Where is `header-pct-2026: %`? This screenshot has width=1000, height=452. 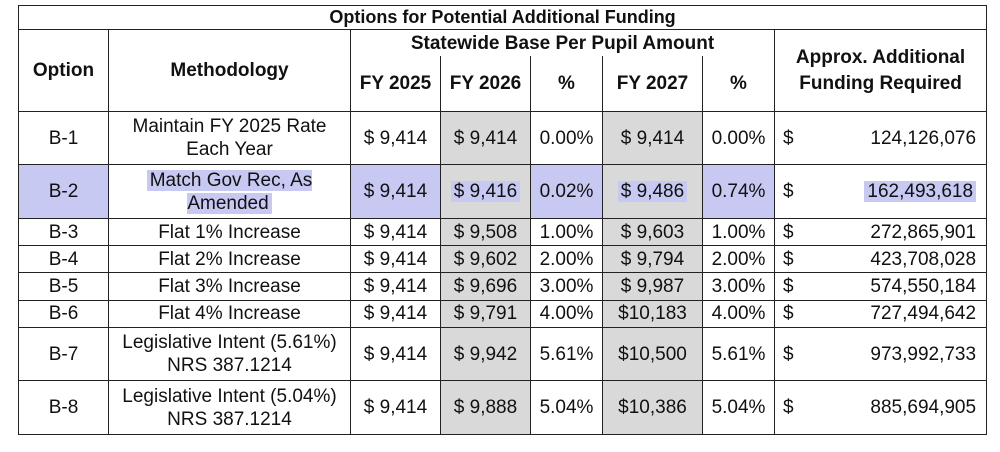
header-pct-2026: % is located at coordinates (566, 84).